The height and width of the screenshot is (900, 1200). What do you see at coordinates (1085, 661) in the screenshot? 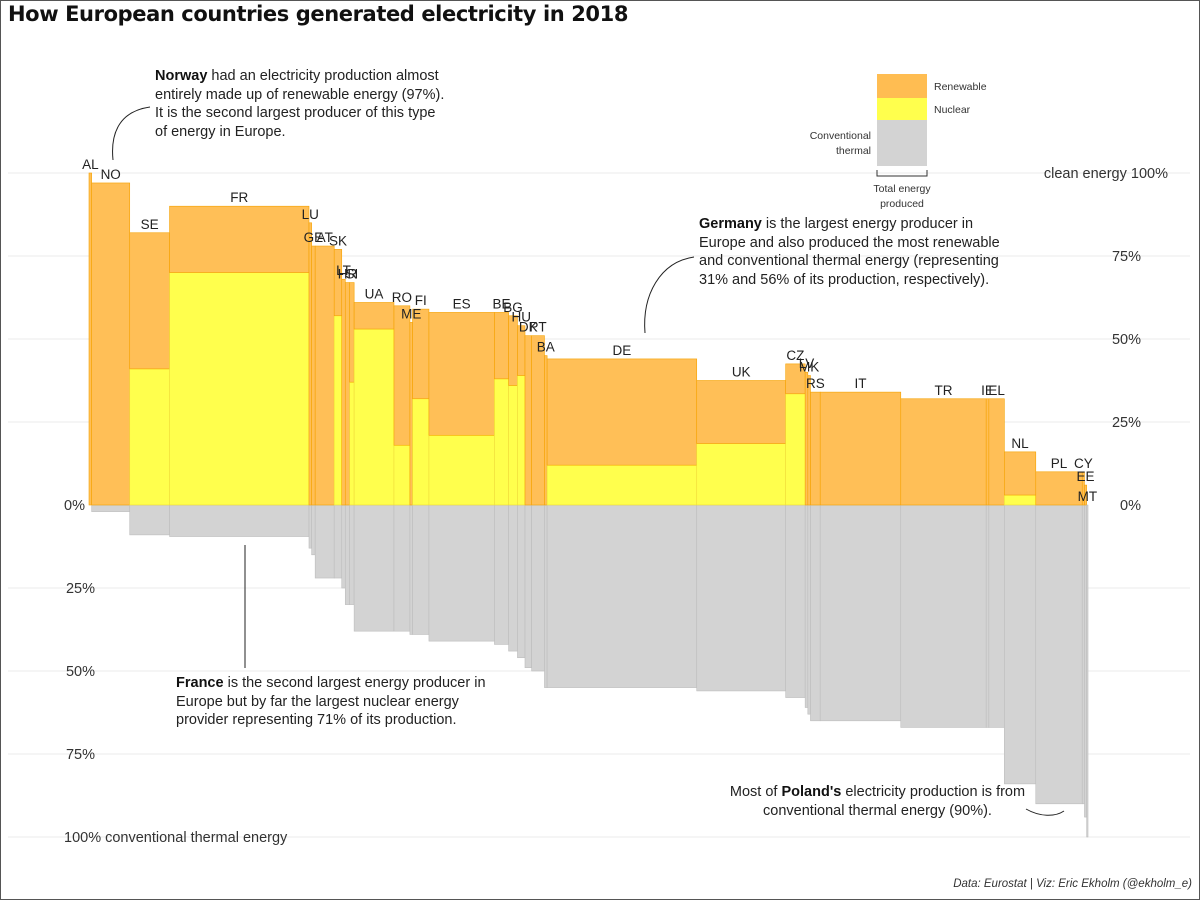
I see `bar-conventional-ee` at bounding box center [1085, 661].